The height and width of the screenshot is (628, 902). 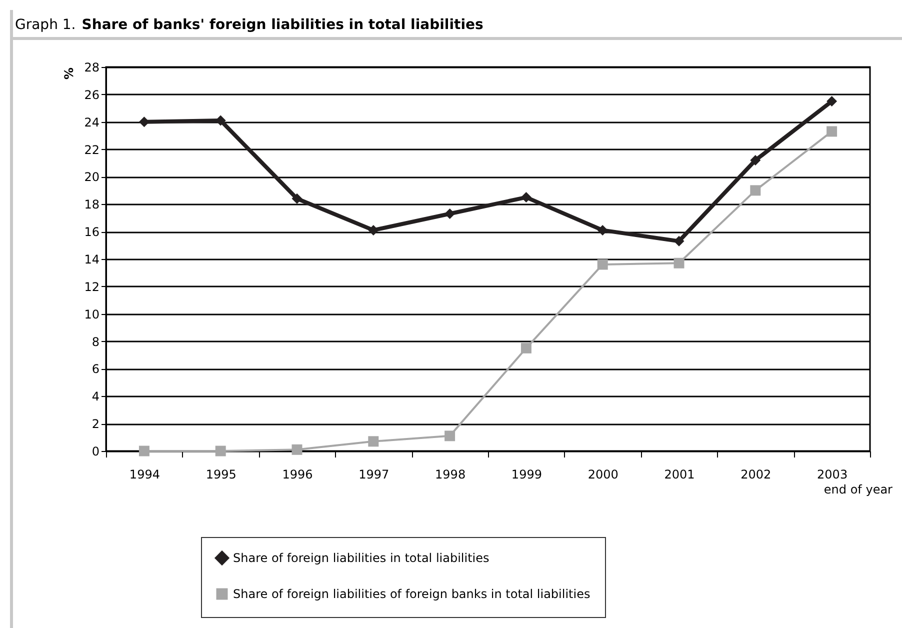 I want to click on x-tick-label: 1994, so click(x=144, y=475).